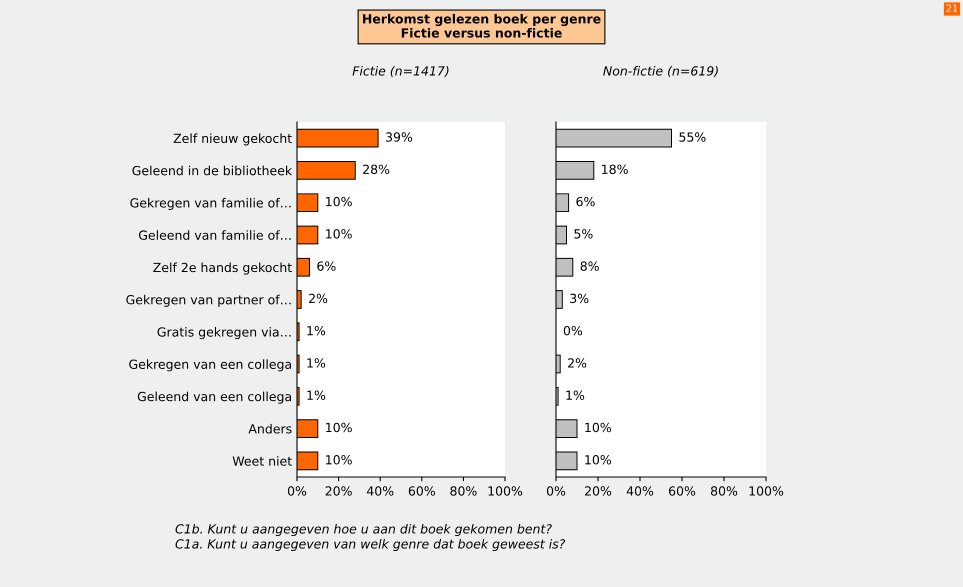 The height and width of the screenshot is (587, 963). I want to click on data-label: 0%, so click(573, 331).